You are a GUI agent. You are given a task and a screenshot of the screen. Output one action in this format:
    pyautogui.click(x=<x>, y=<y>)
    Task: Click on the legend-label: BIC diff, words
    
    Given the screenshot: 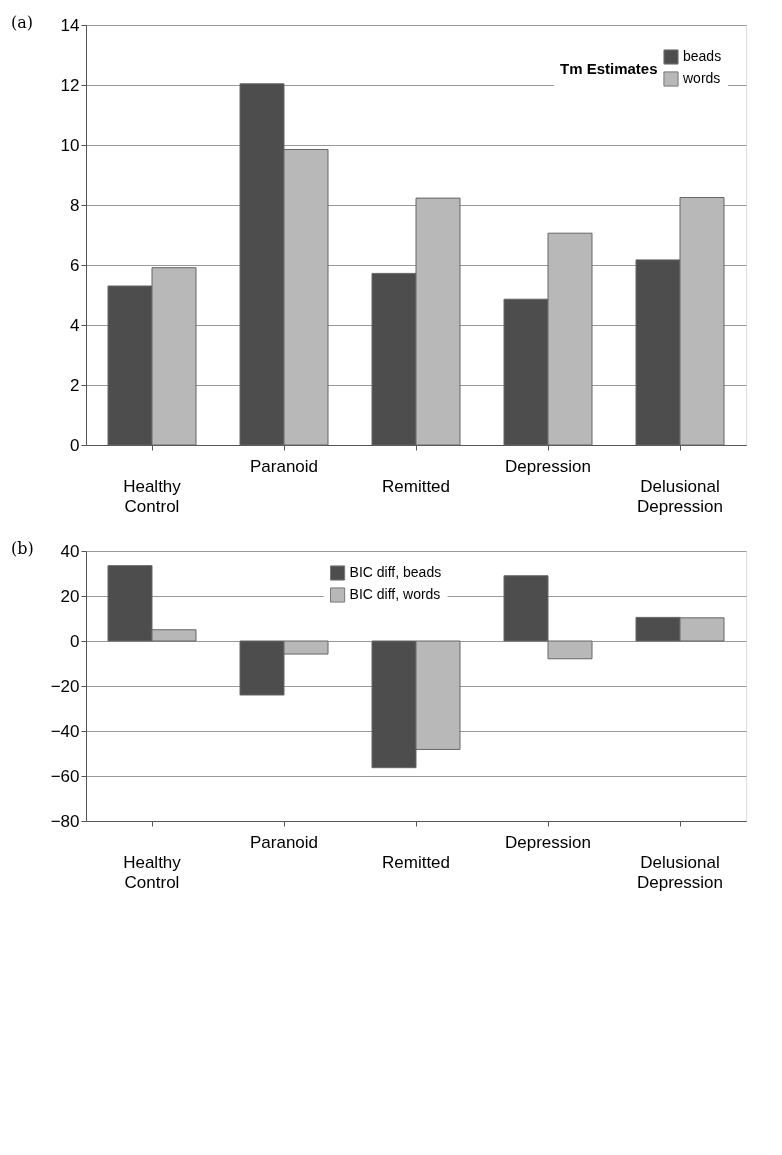 What is the action you would take?
    pyautogui.click(x=395, y=594)
    